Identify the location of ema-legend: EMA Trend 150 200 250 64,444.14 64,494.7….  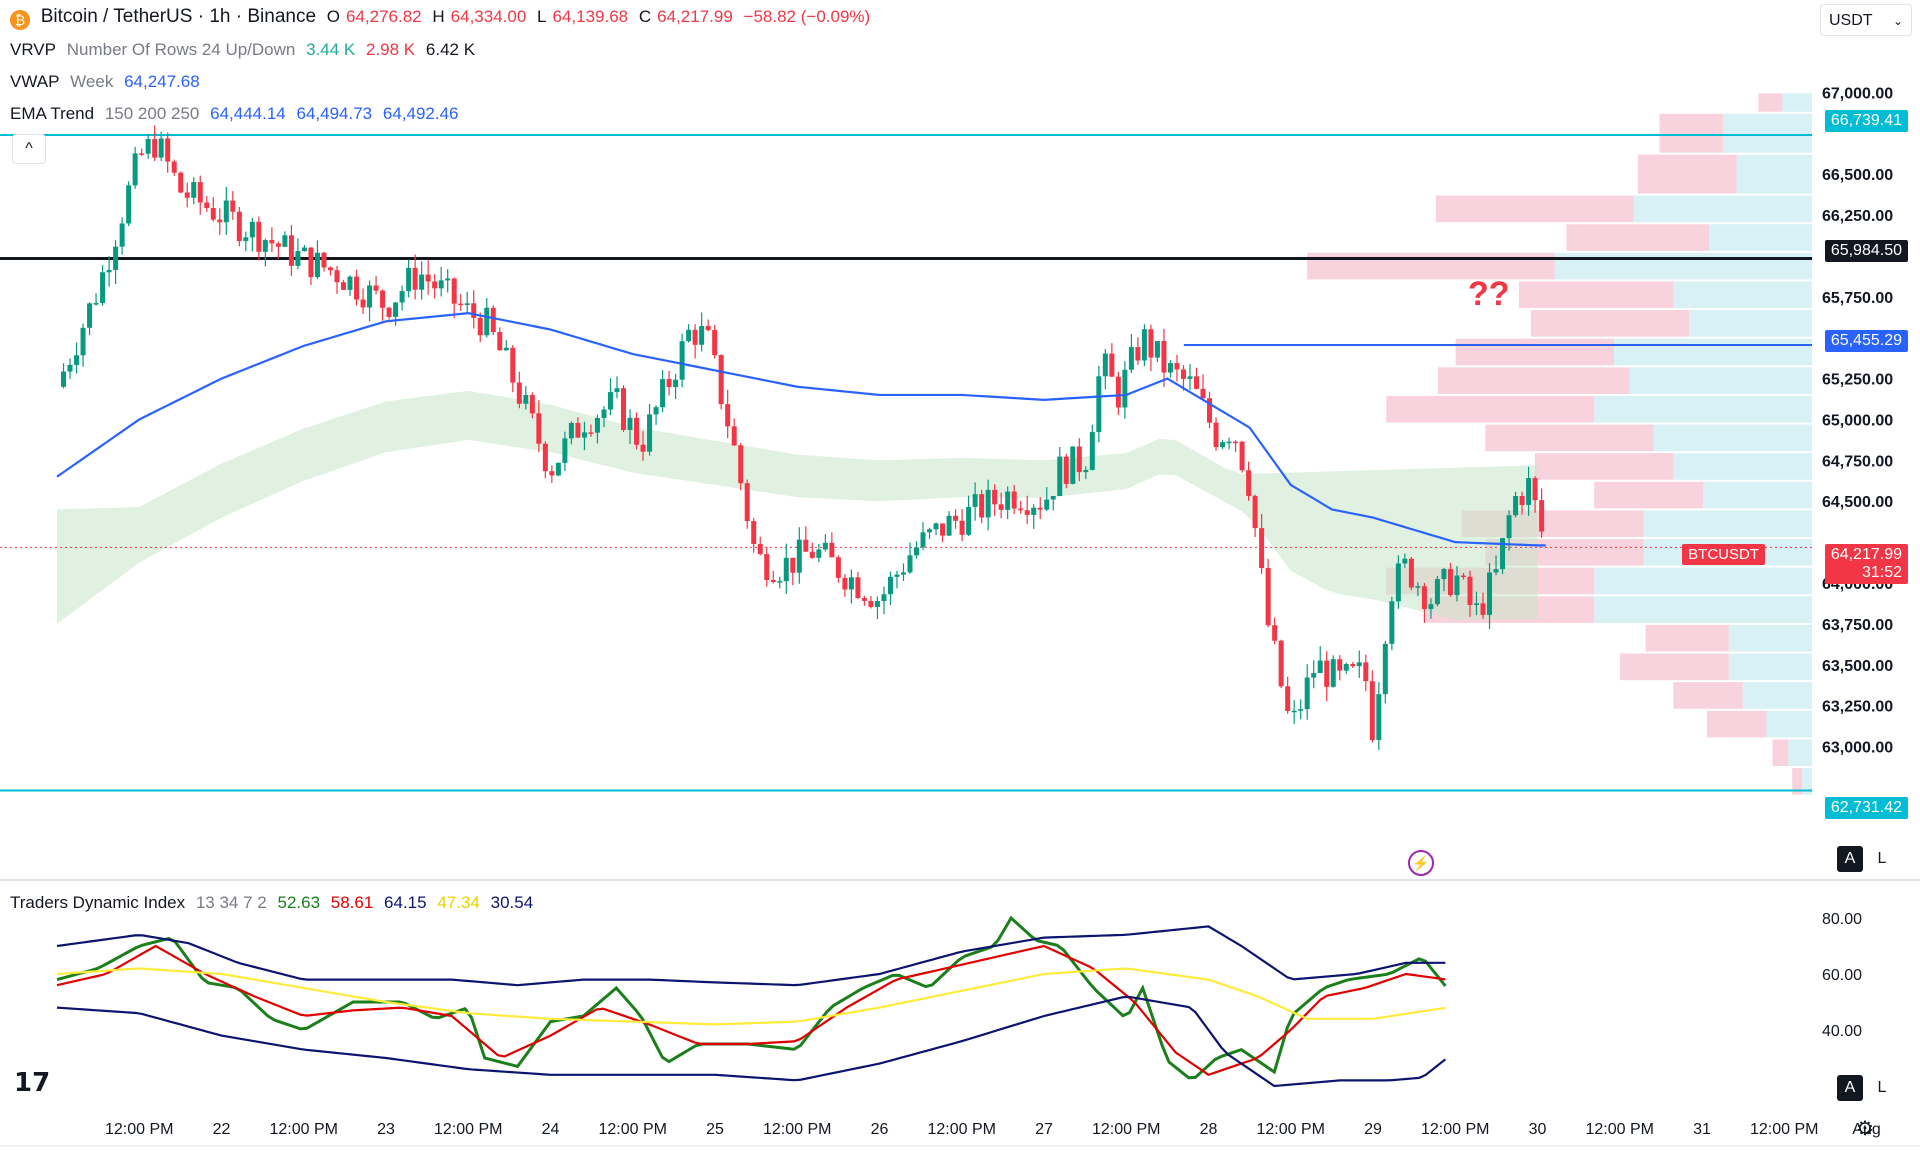
(237, 114).